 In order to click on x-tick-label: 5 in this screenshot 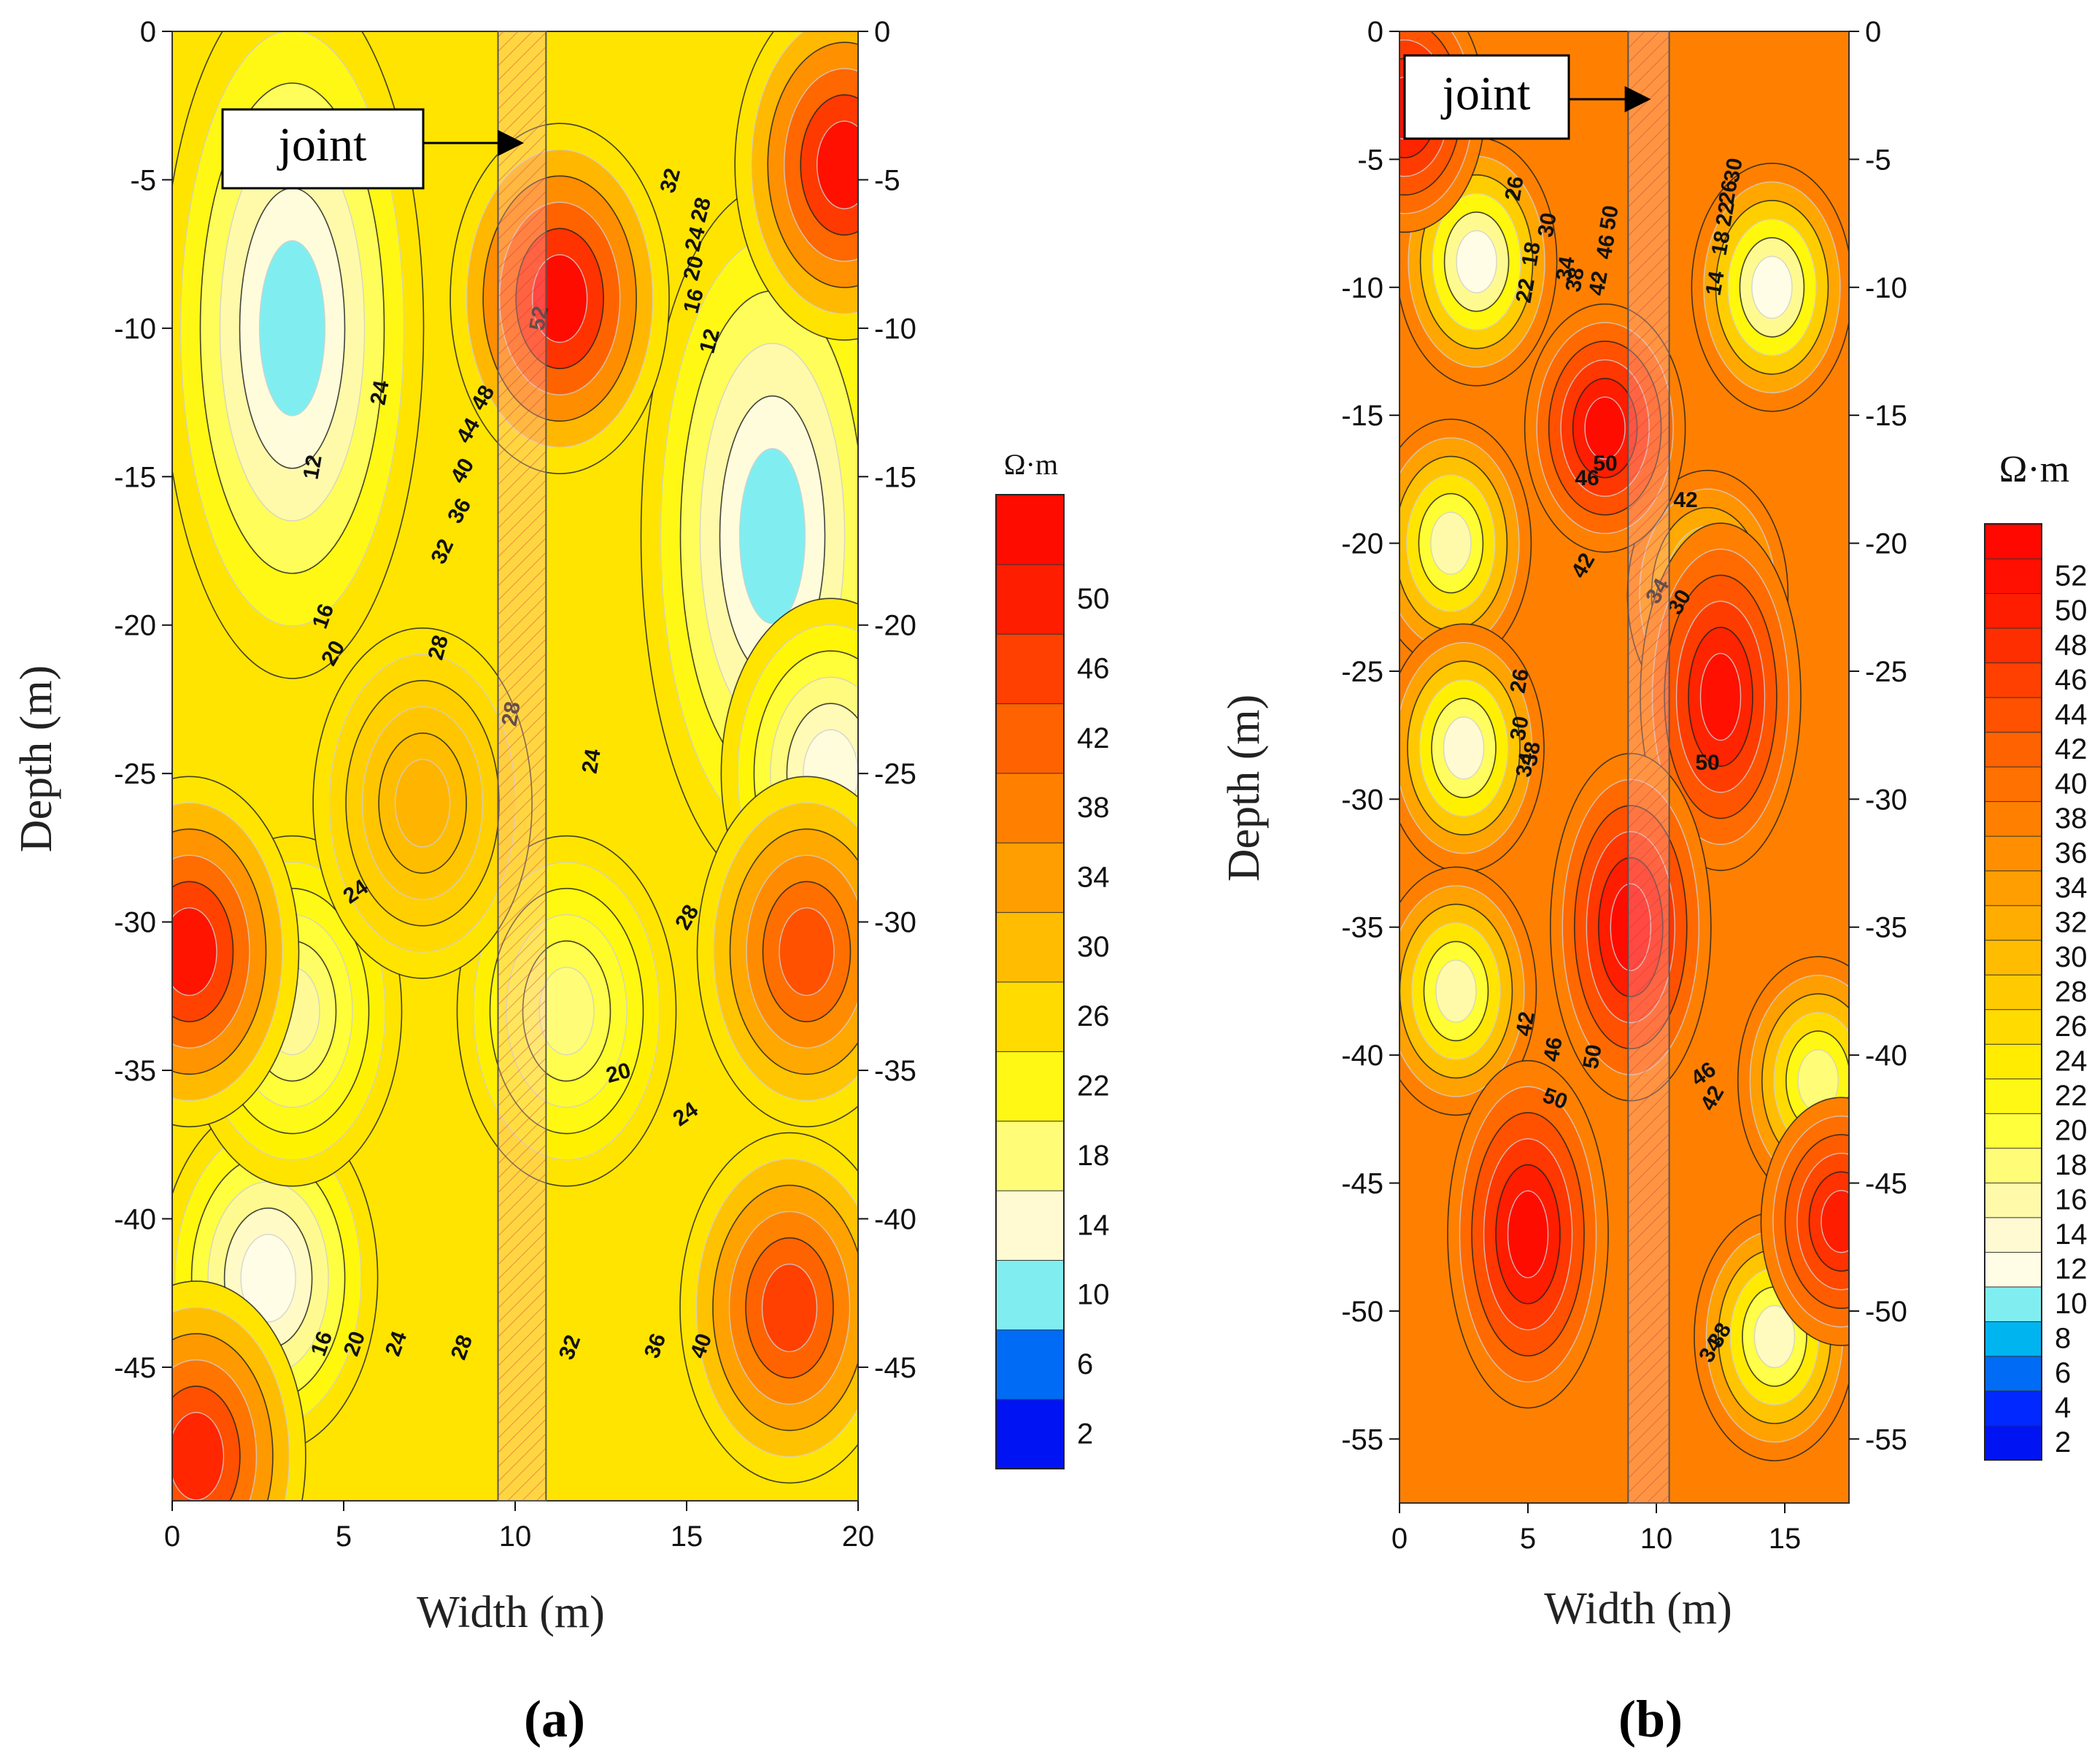, I will do `click(344, 1537)`.